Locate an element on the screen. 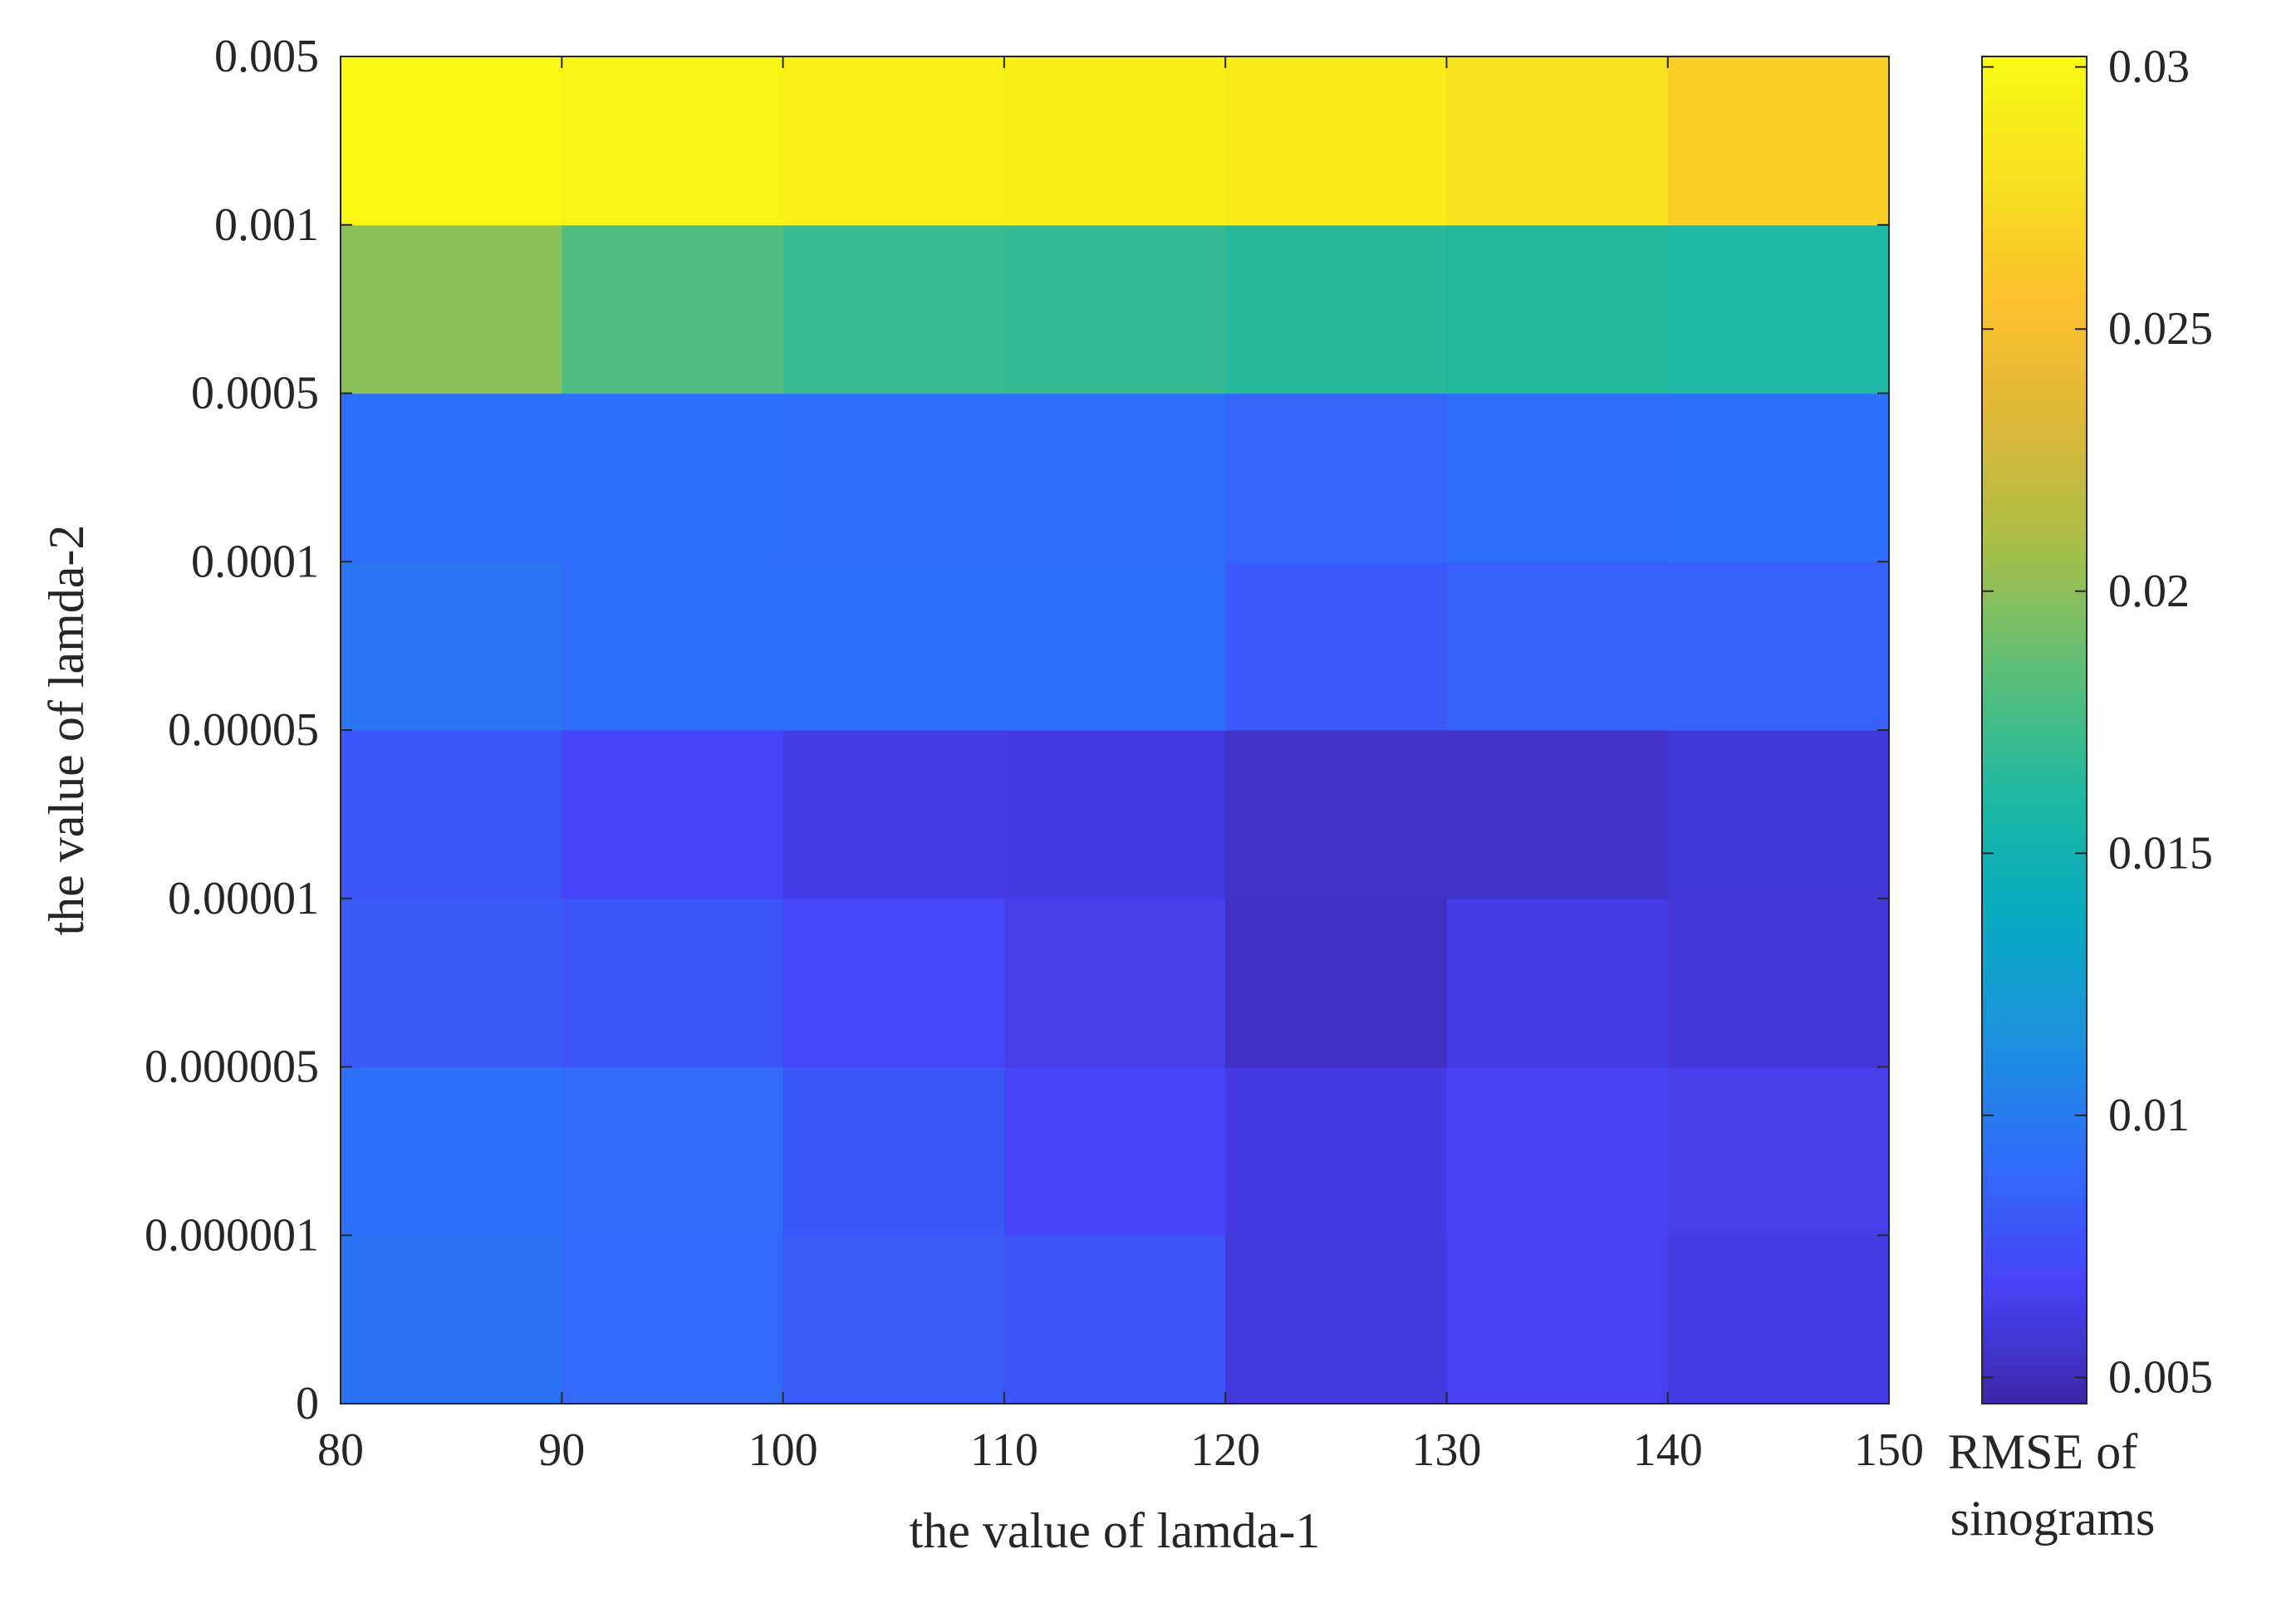  colorbar: 0.005 0.01 0.015 0.02 0.025 0.03 is located at coordinates (2097, 723).